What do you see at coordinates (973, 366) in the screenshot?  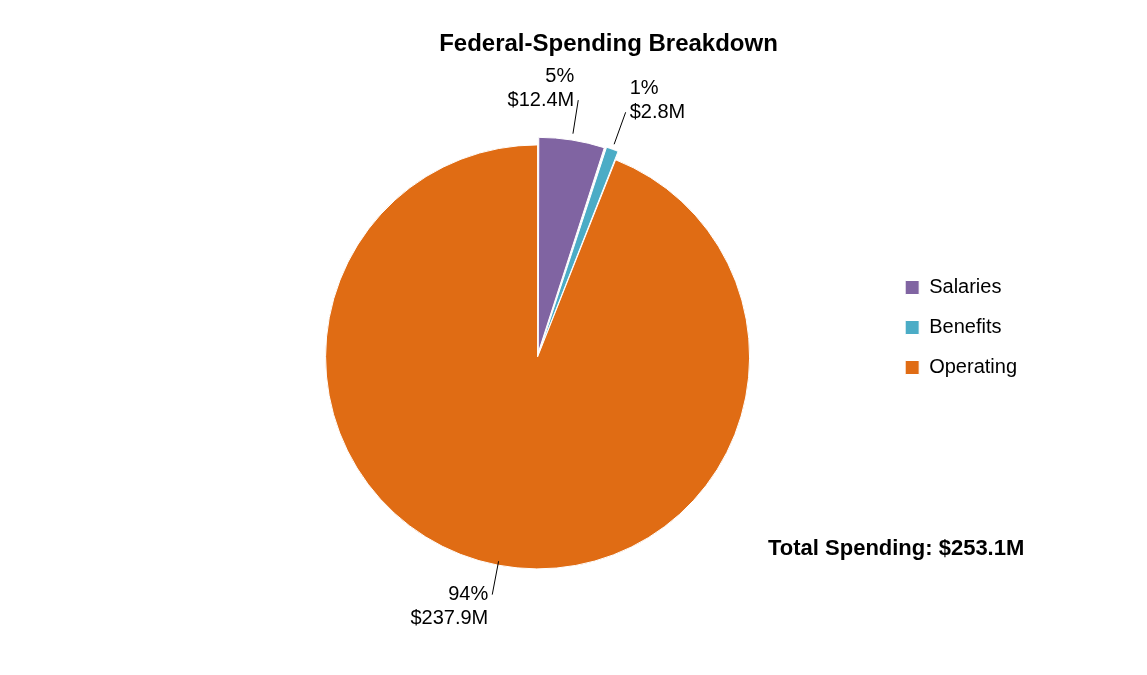 I see `legend-label: Operating` at bounding box center [973, 366].